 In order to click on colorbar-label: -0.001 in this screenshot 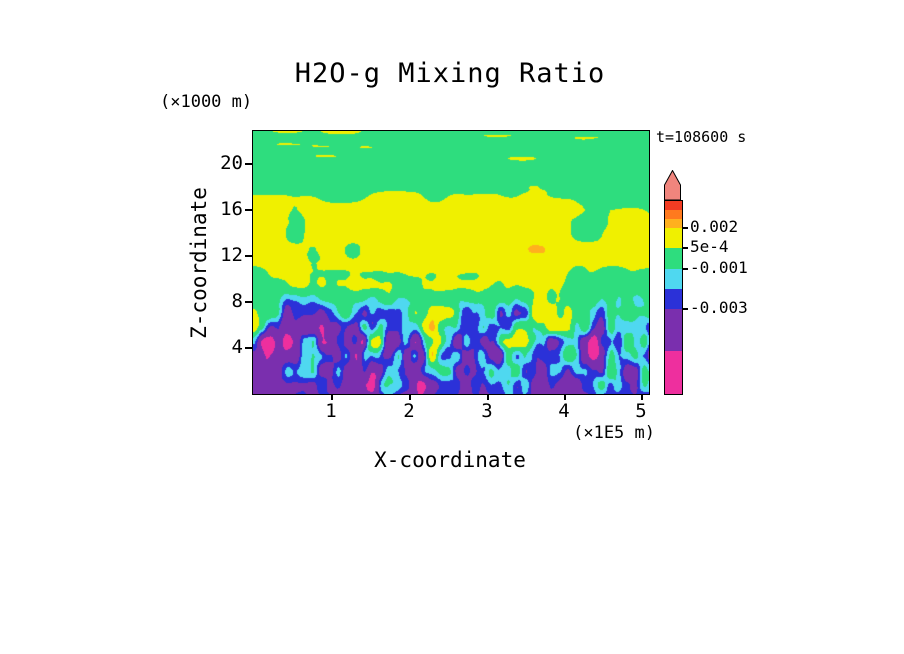, I will do `click(719, 267)`.